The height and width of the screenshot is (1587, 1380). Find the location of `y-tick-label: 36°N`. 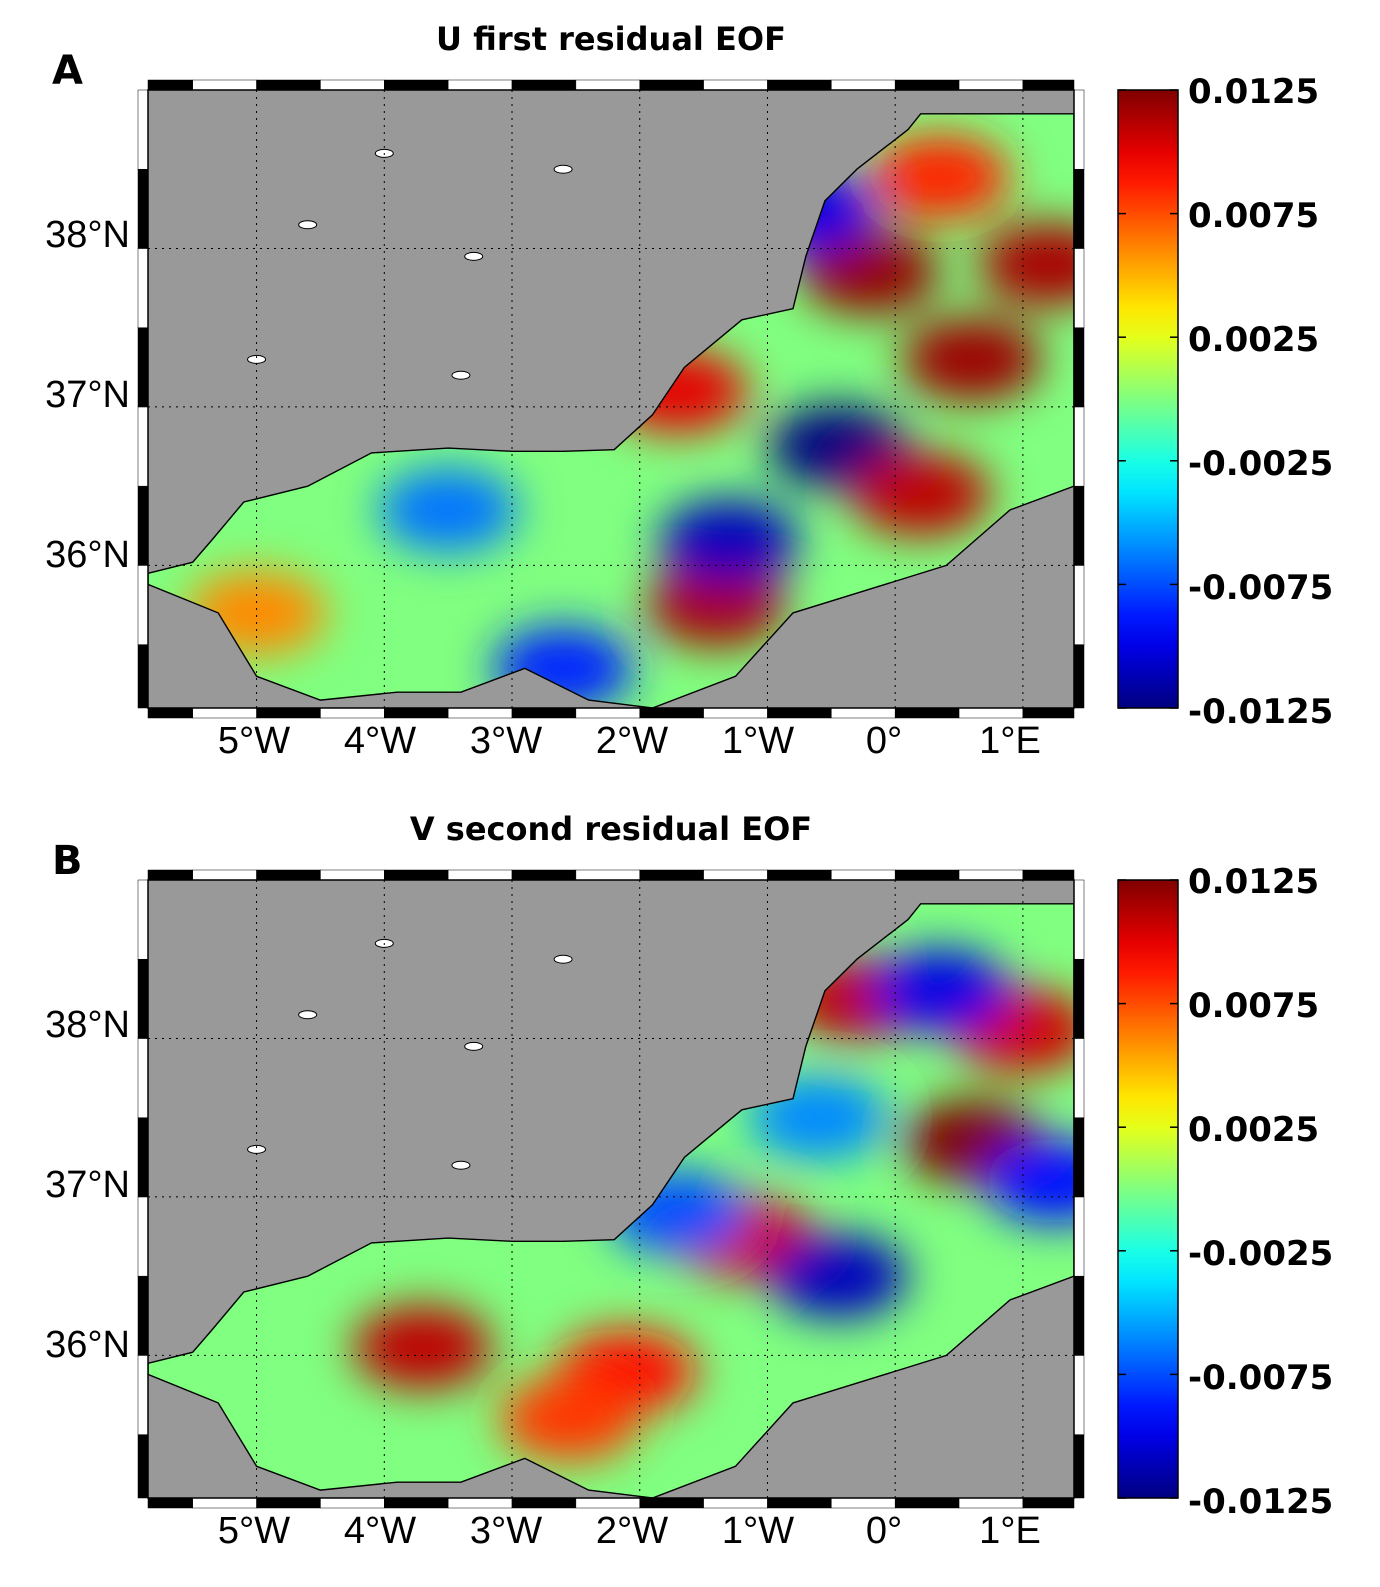

y-tick-label: 36°N is located at coordinates (87, 1345).